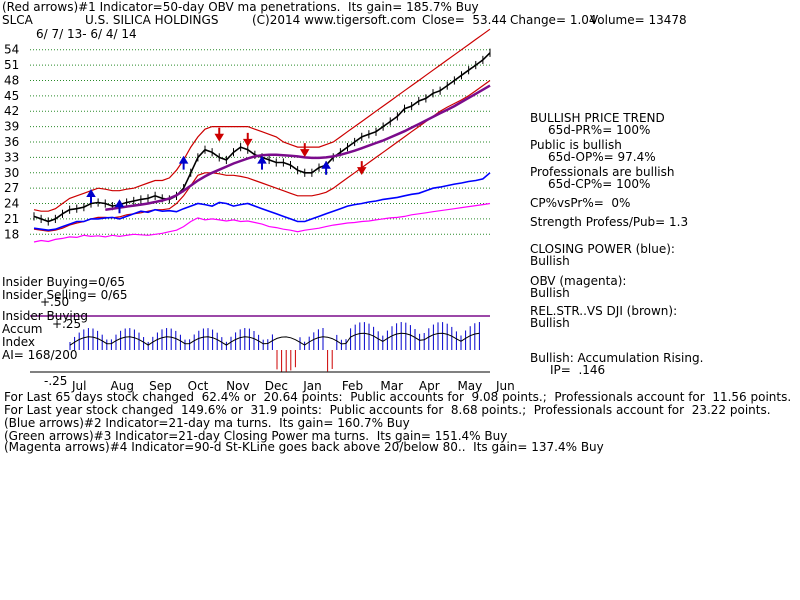  I want to click on close-value: Close= 53.44, so click(464, 20).